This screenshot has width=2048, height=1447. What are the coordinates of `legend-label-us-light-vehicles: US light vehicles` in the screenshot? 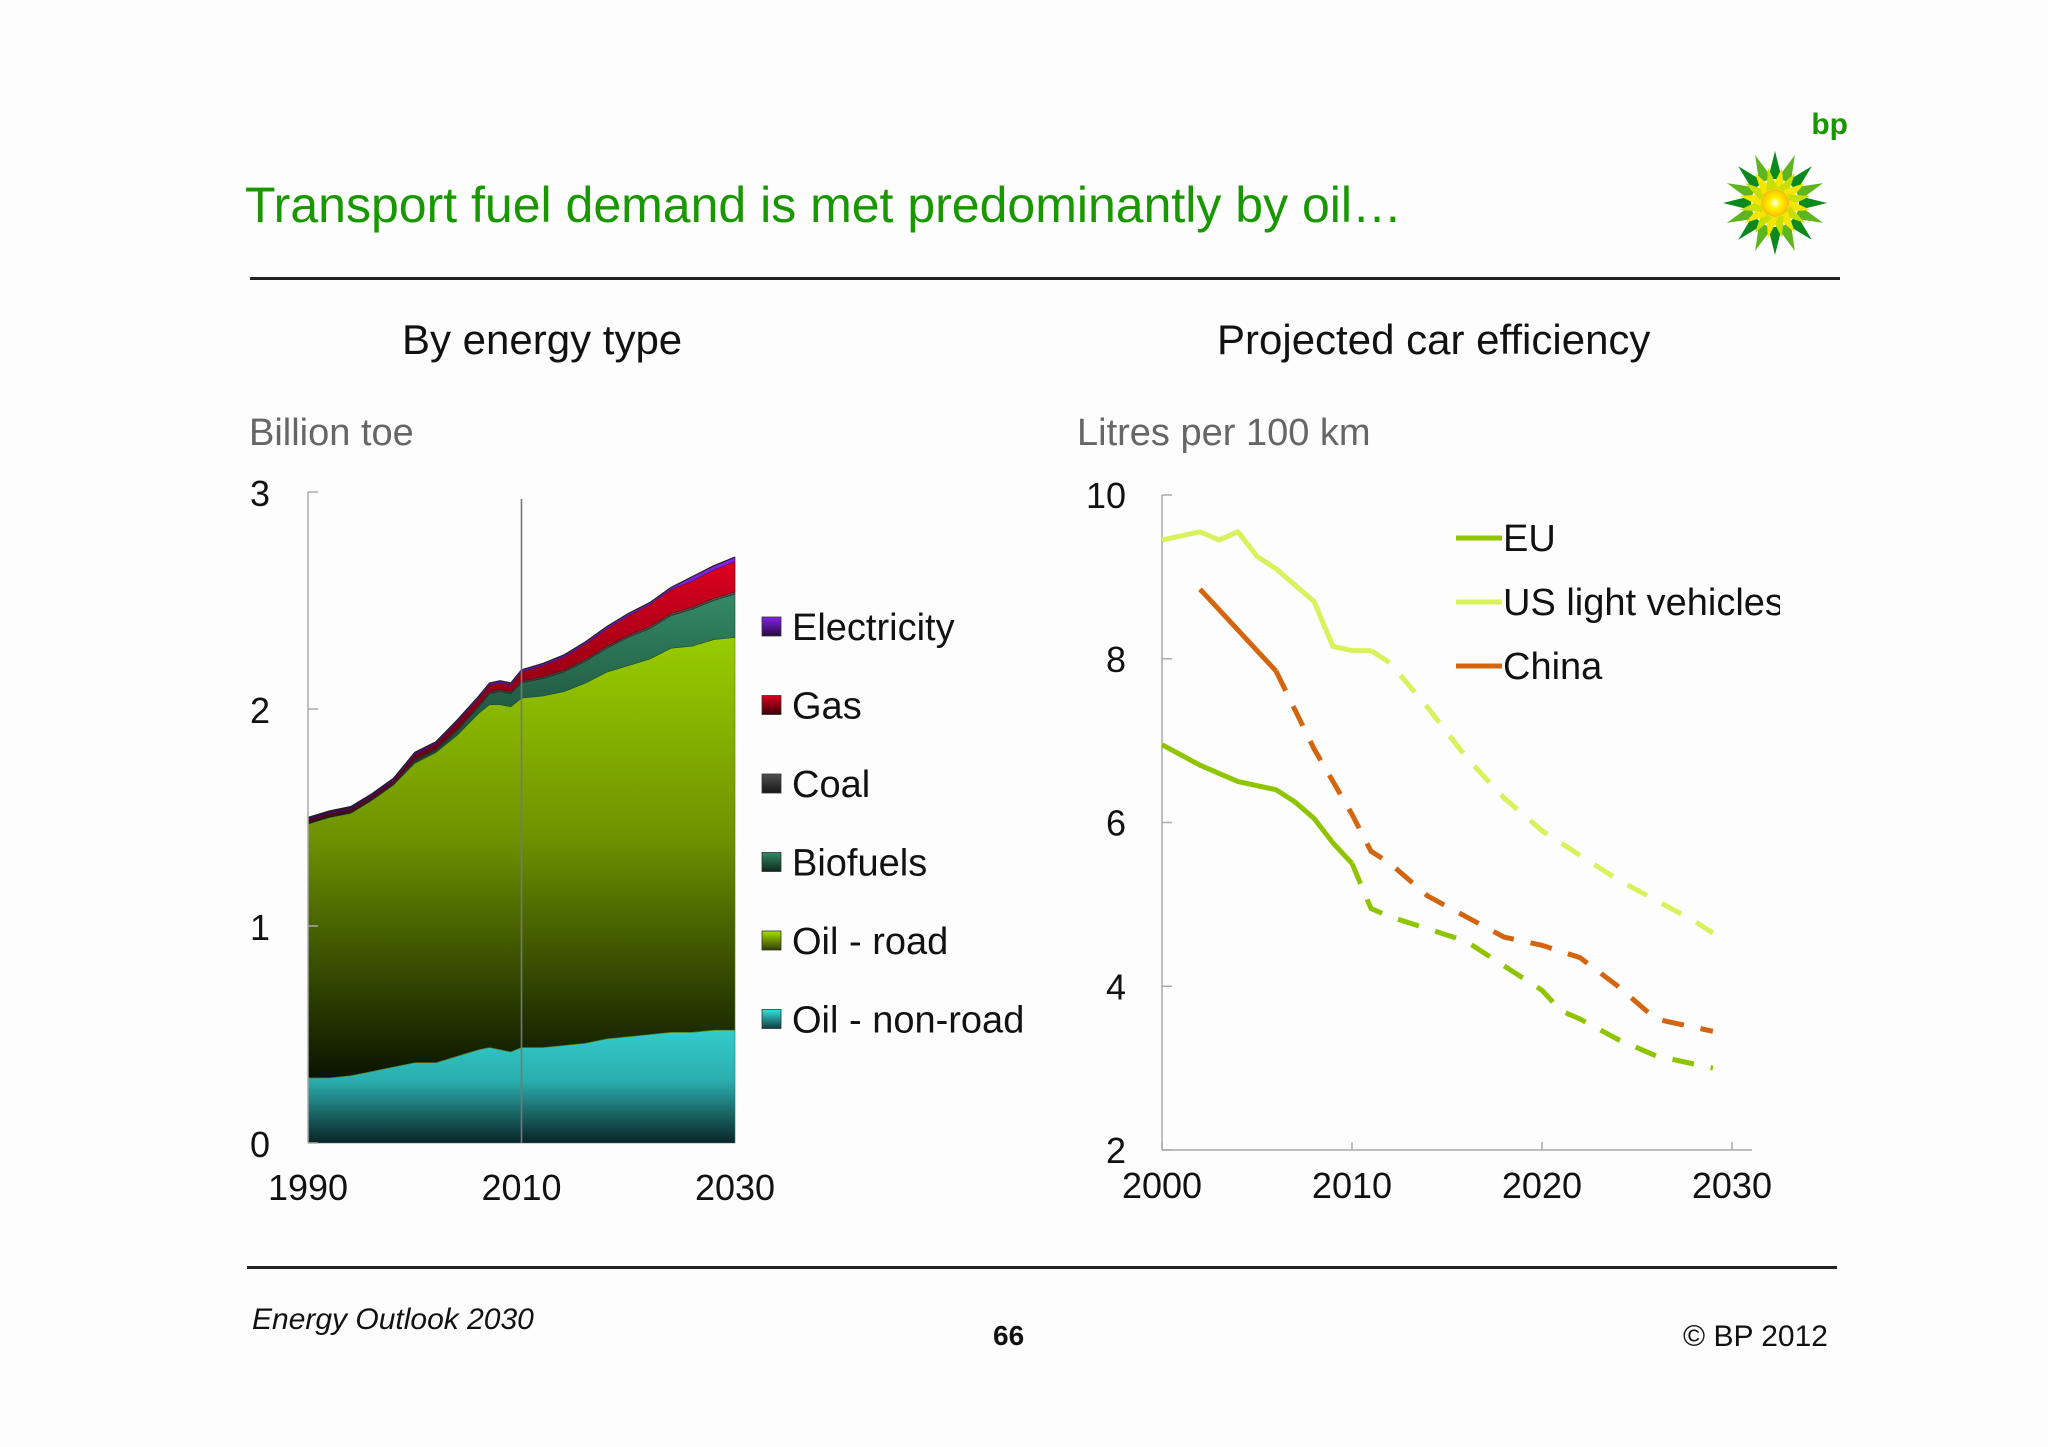 It's located at (1641, 603).